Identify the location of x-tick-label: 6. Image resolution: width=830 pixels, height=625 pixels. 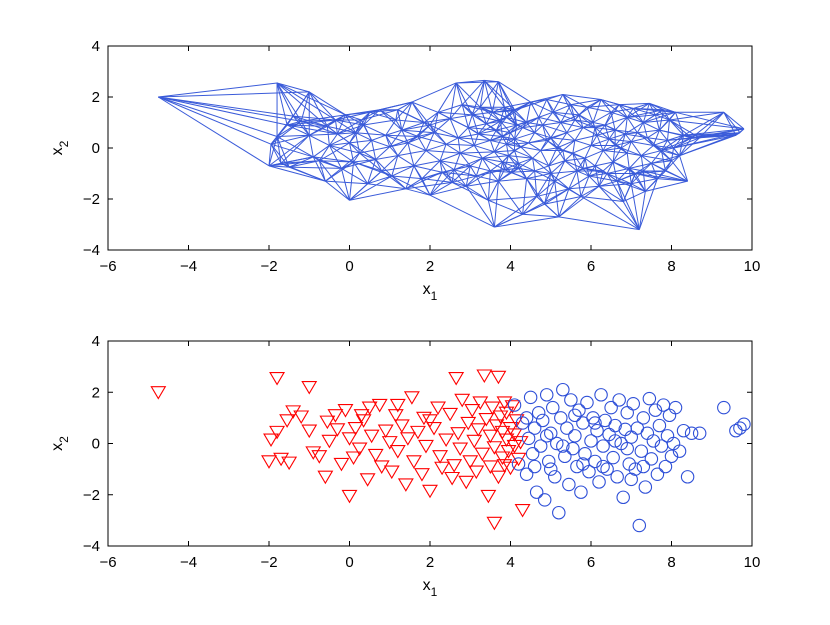
(591, 266).